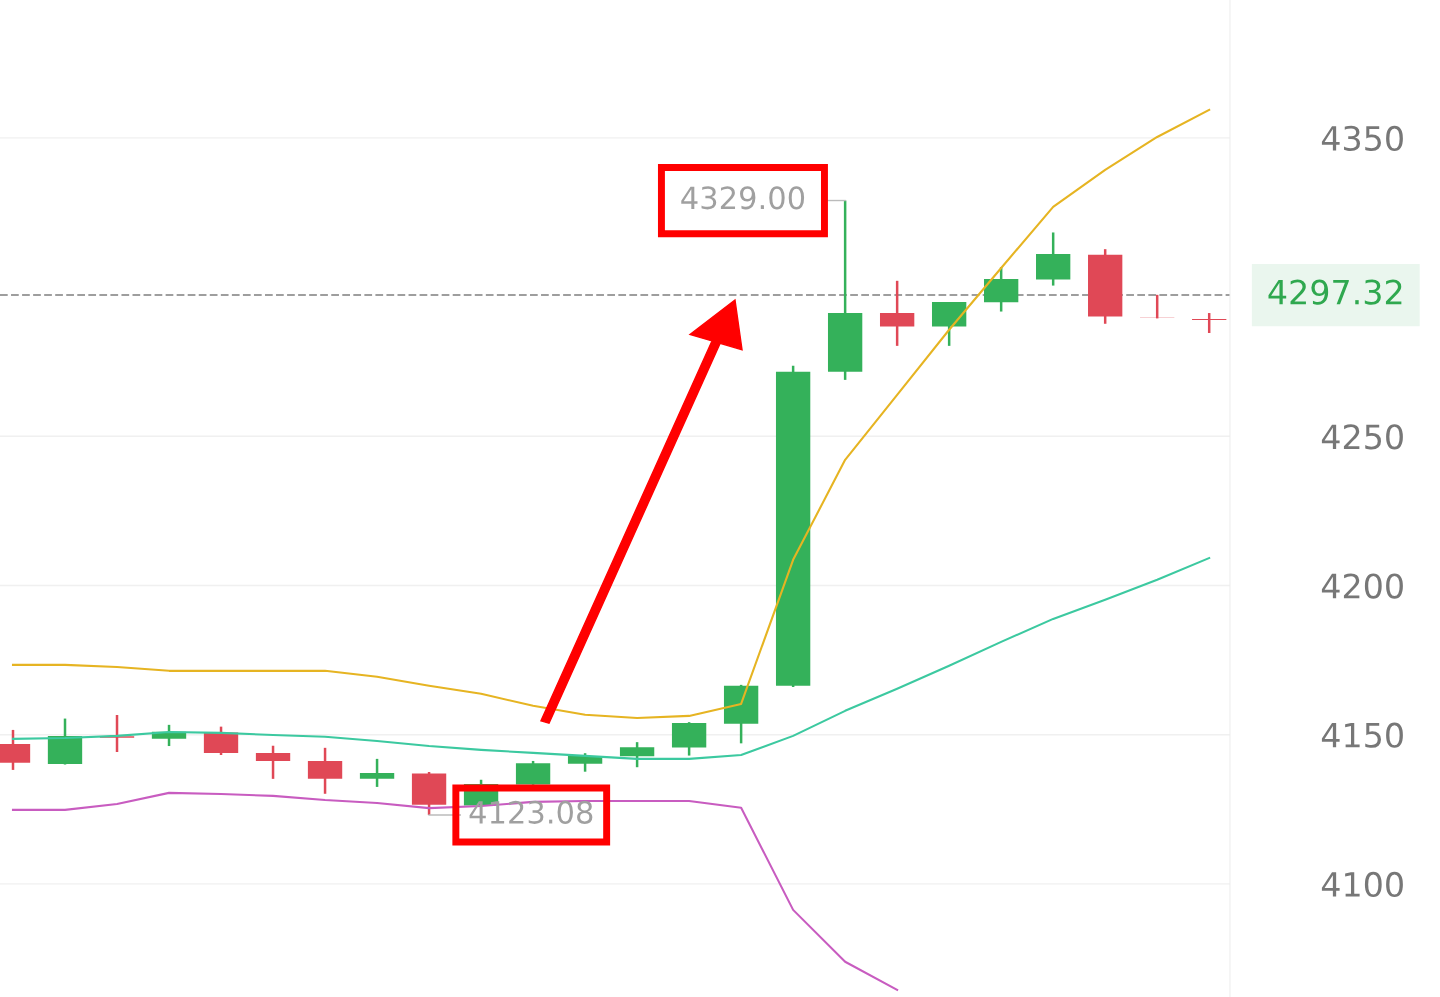 This screenshot has height=997, width=1440. I want to click on annotation: 4123.08, so click(531, 812).